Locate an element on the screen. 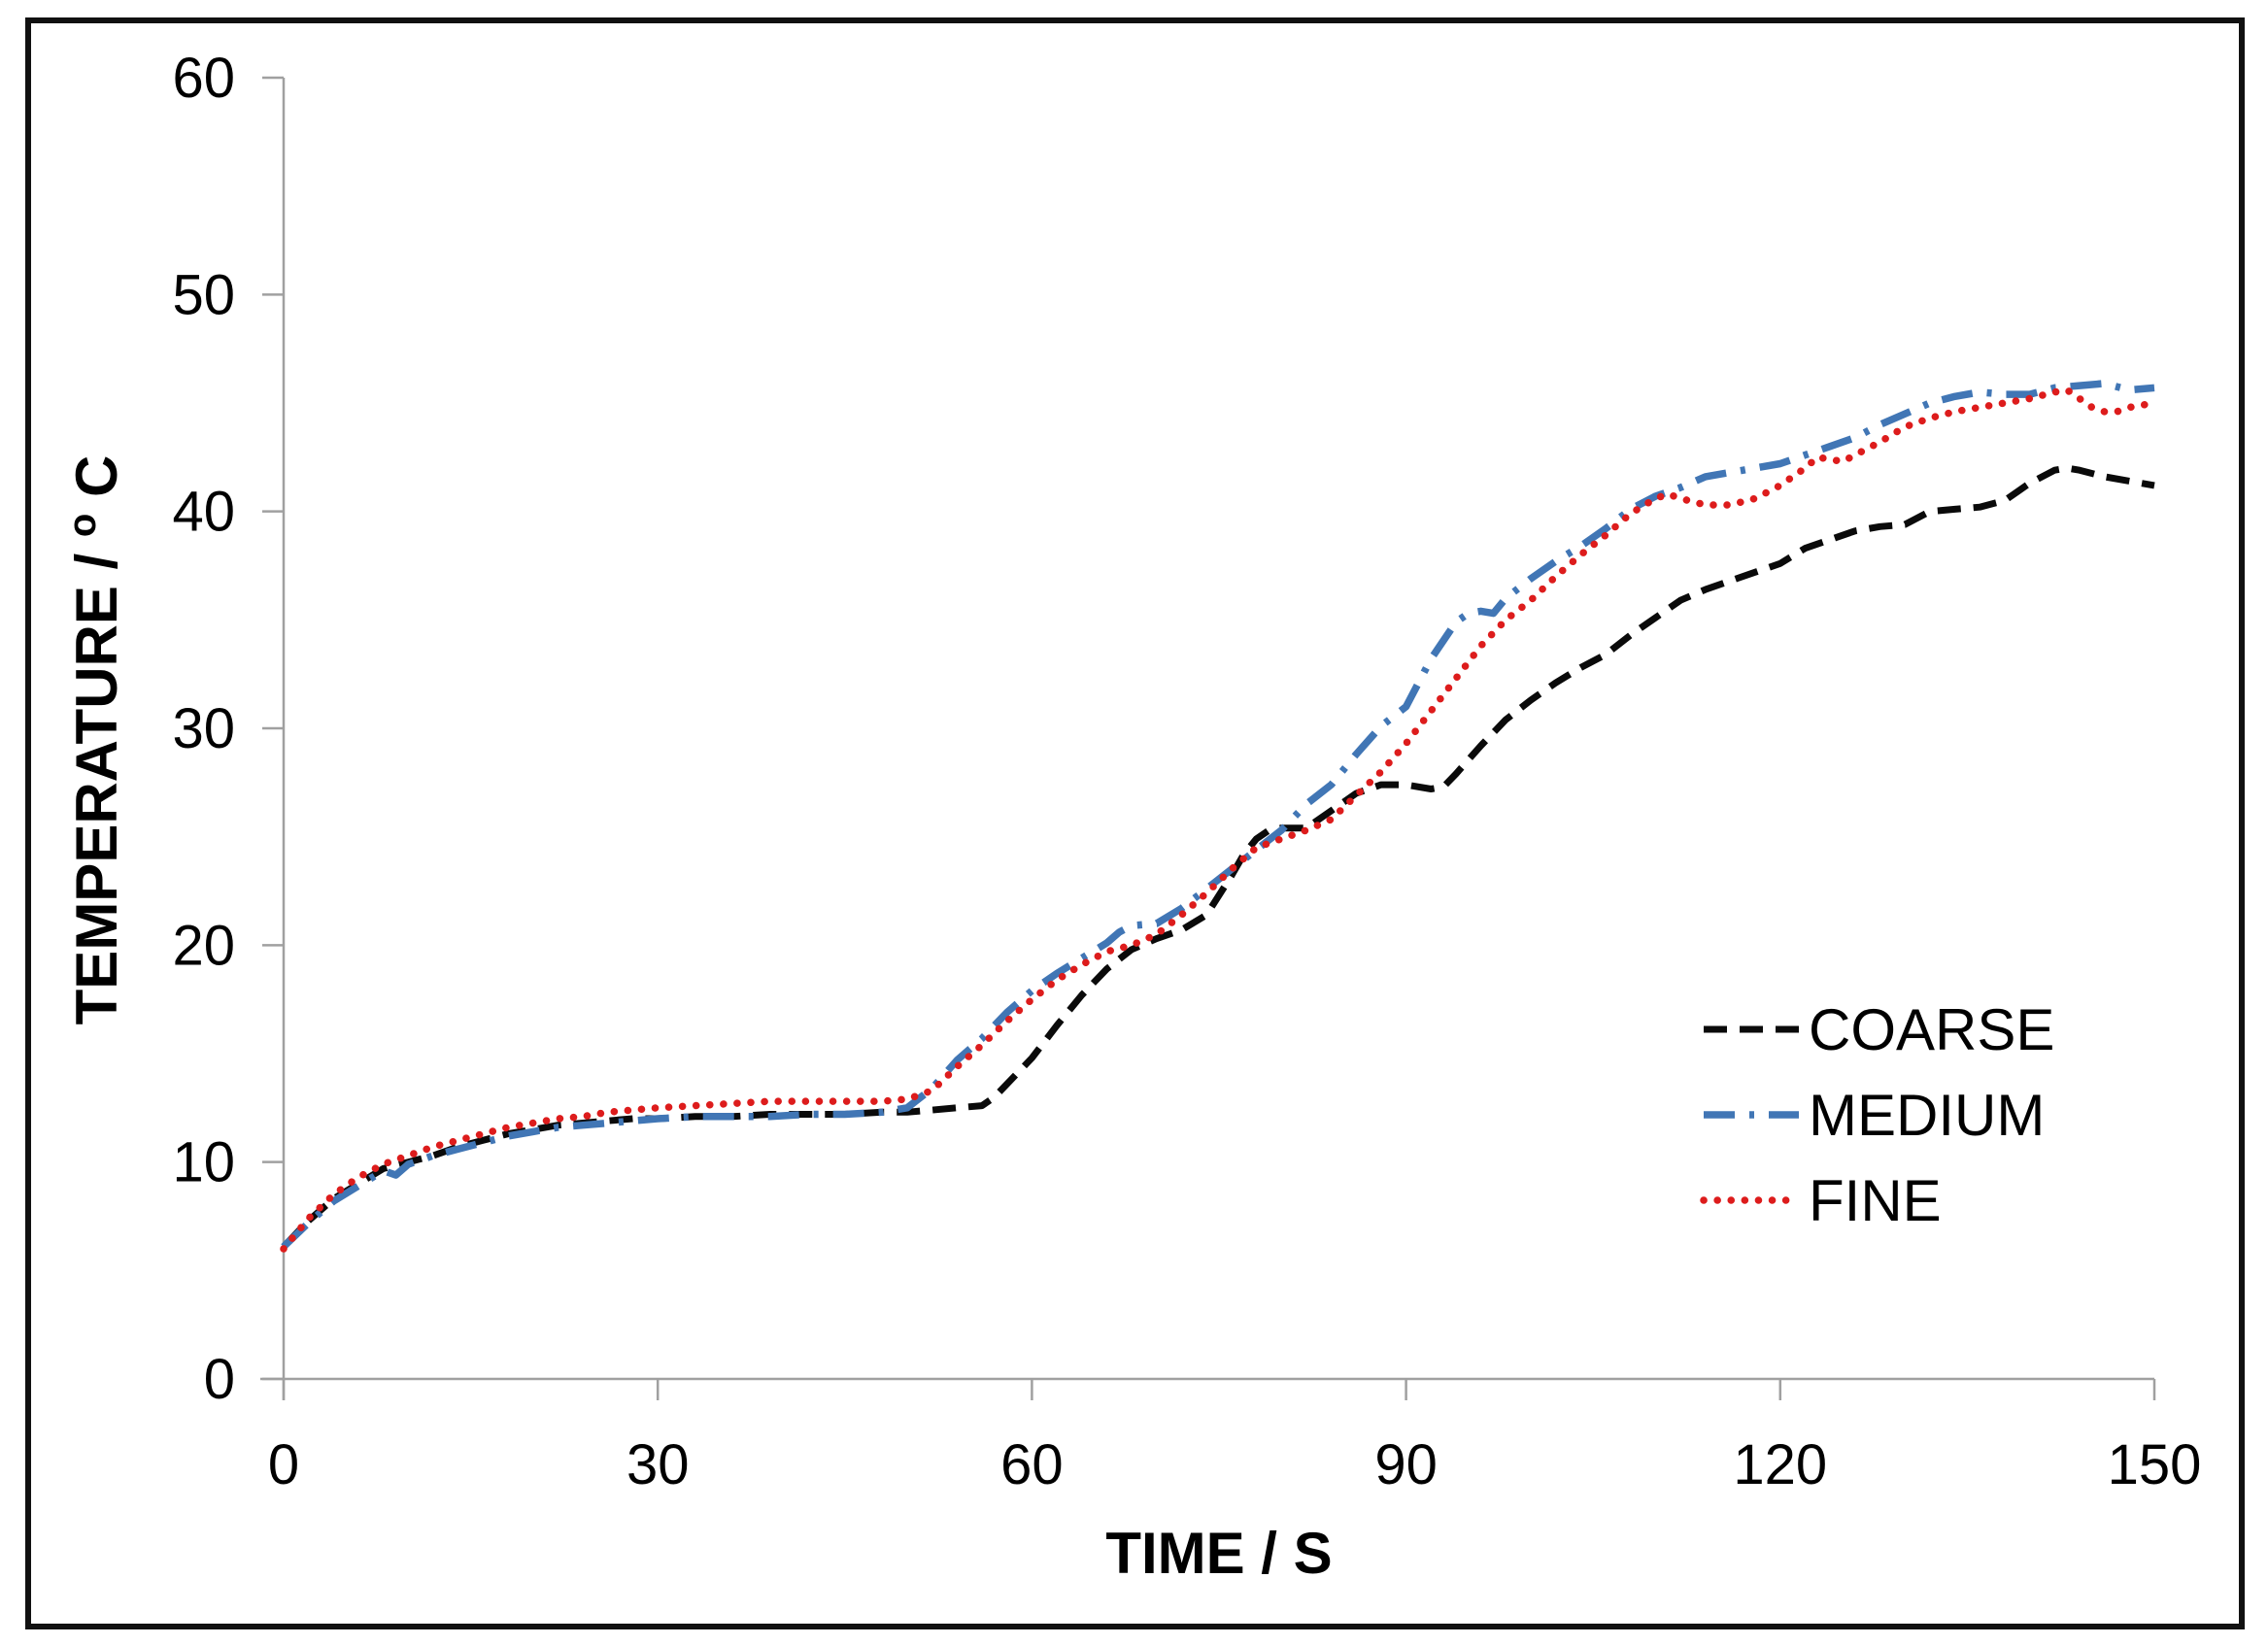 This screenshot has width=2268, height=1645. legend-label-medium: MEDIUM is located at coordinates (1927, 1115).